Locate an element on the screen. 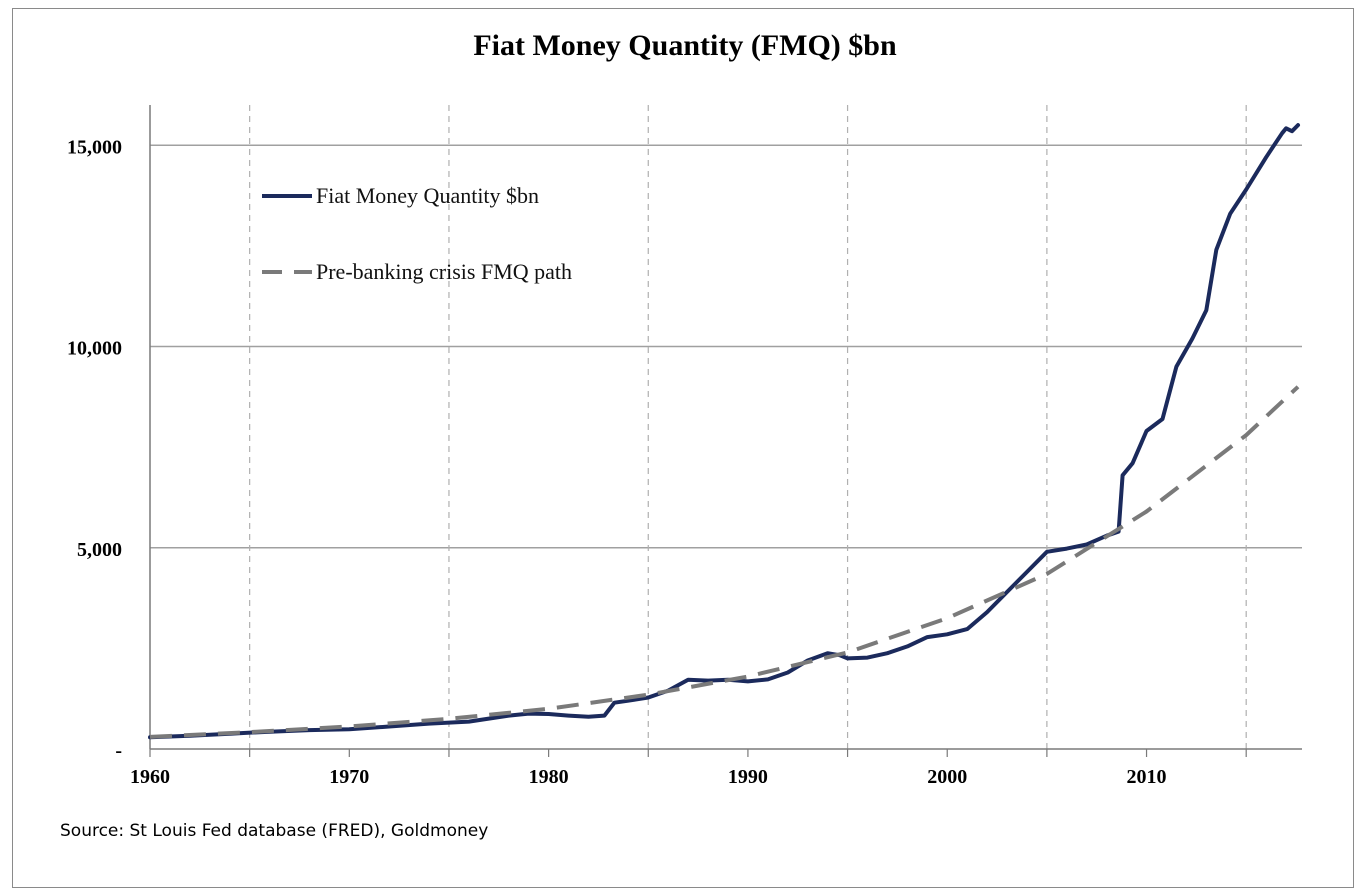 The width and height of the screenshot is (1368, 894). legend-label: Pre-banking crisis FMQ path is located at coordinates (444, 271).